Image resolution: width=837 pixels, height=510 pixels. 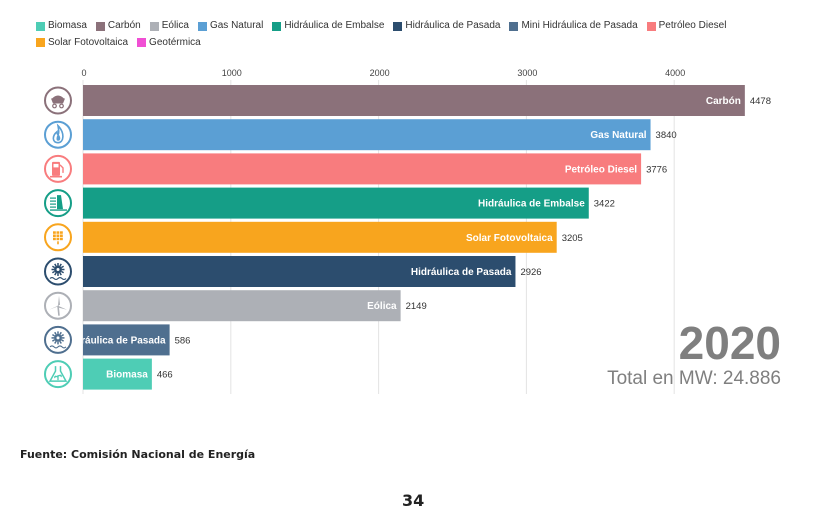 What do you see at coordinates (572, 238) in the screenshot?
I see `value-label: 3205` at bounding box center [572, 238].